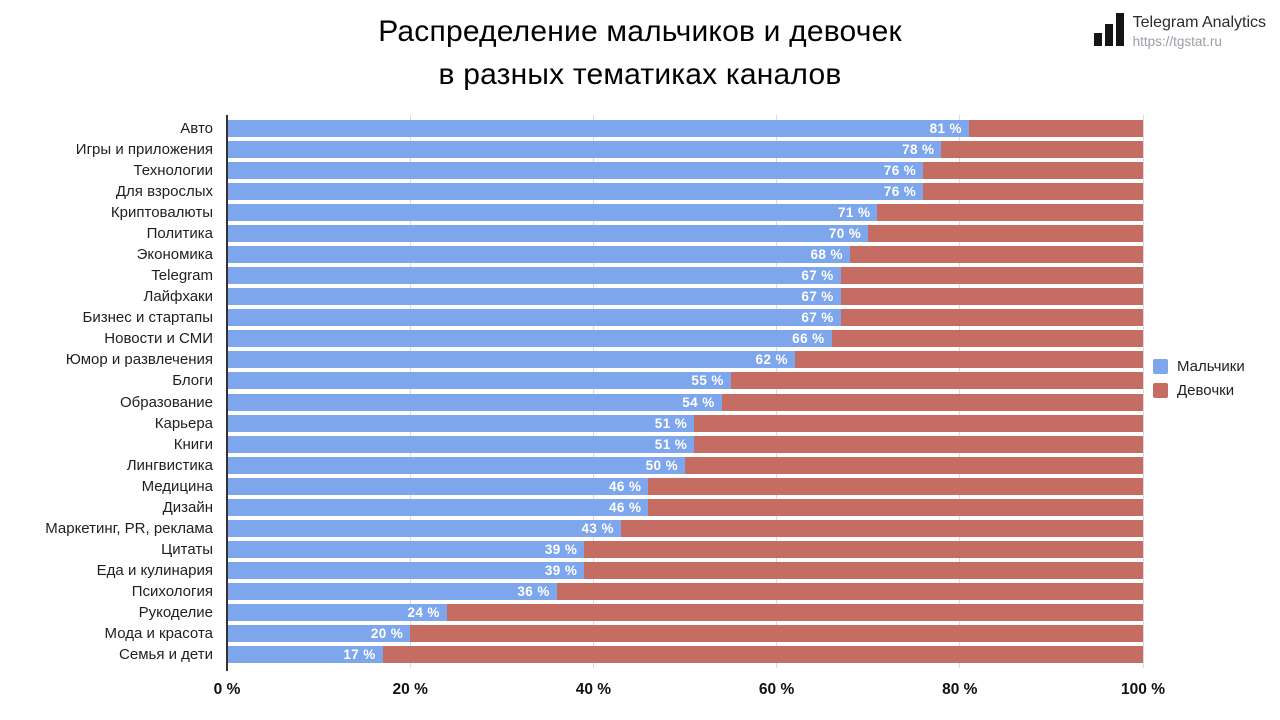  I want to click on bar-value-label: 70 %, so click(845, 234).